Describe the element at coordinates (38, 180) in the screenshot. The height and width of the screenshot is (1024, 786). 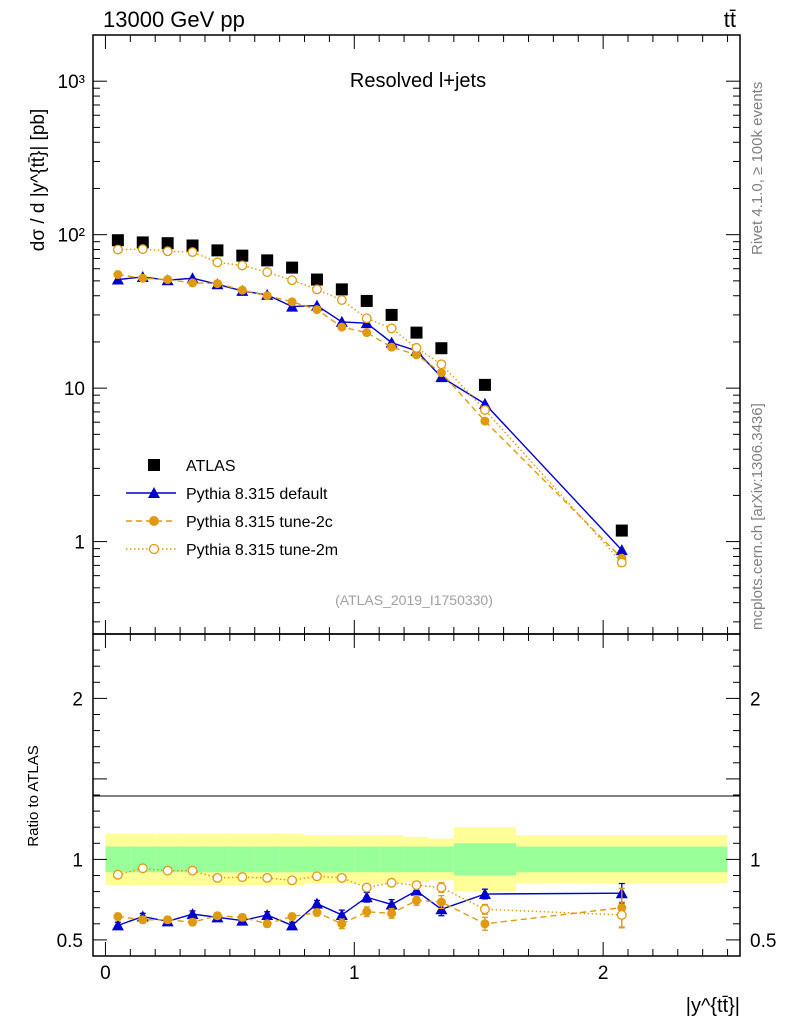
I see `main-y-axis-label: dσ / d |y^{tt̄}| [pb]` at that location.